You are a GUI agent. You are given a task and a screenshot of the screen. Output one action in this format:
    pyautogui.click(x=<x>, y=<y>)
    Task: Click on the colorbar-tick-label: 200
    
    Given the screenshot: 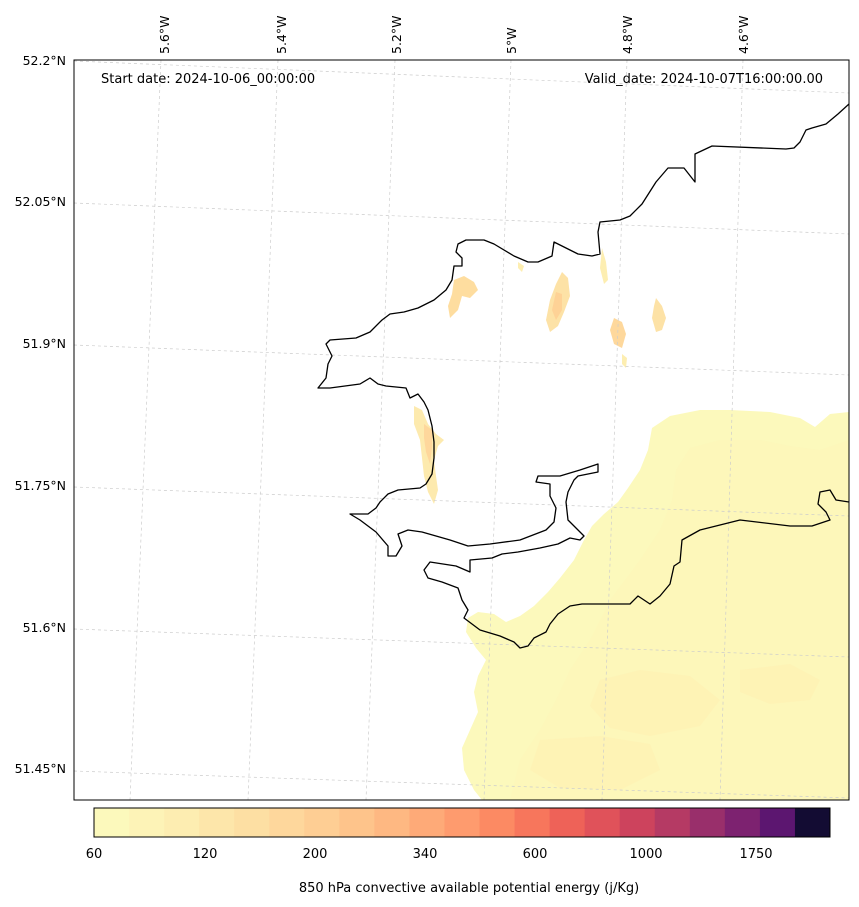 What is the action you would take?
    pyautogui.click(x=315, y=854)
    